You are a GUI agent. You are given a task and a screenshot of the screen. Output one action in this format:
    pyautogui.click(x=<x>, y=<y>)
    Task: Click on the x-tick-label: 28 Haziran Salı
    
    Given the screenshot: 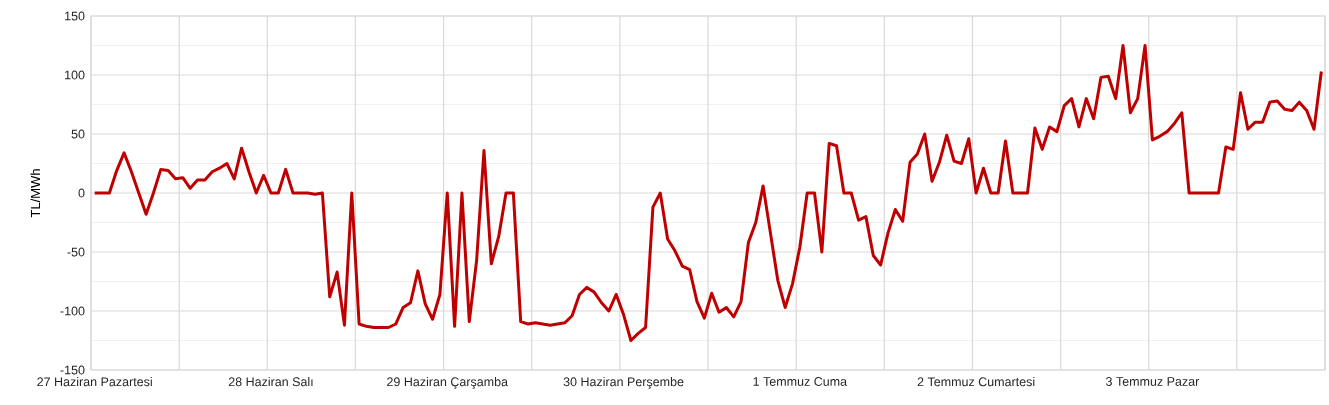 What is the action you would take?
    pyautogui.click(x=270, y=382)
    